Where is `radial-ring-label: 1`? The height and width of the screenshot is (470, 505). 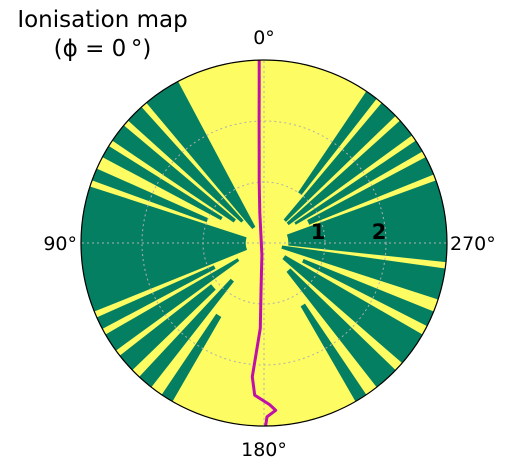 radial-ring-label: 1 is located at coordinates (318, 232).